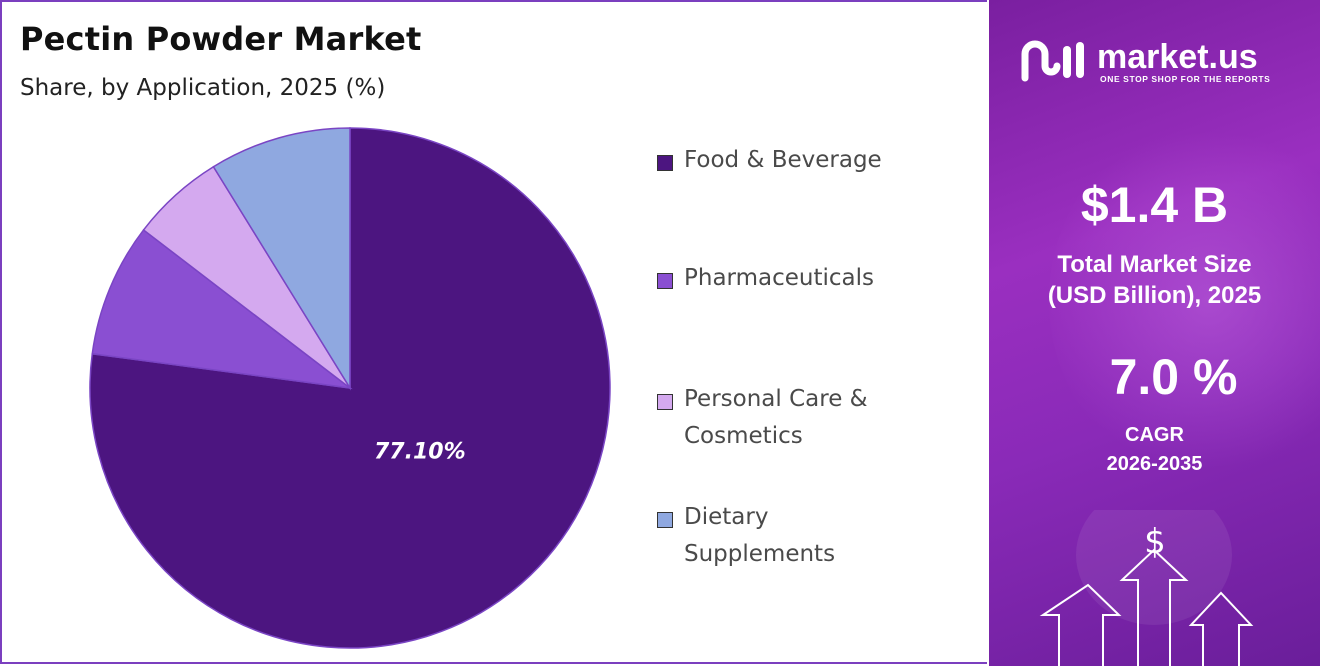 Image resolution: width=1320 pixels, height=666 pixels. What do you see at coordinates (203, 88) in the screenshot?
I see `chart-subtitle: Share, by Application, 2025 (%)` at bounding box center [203, 88].